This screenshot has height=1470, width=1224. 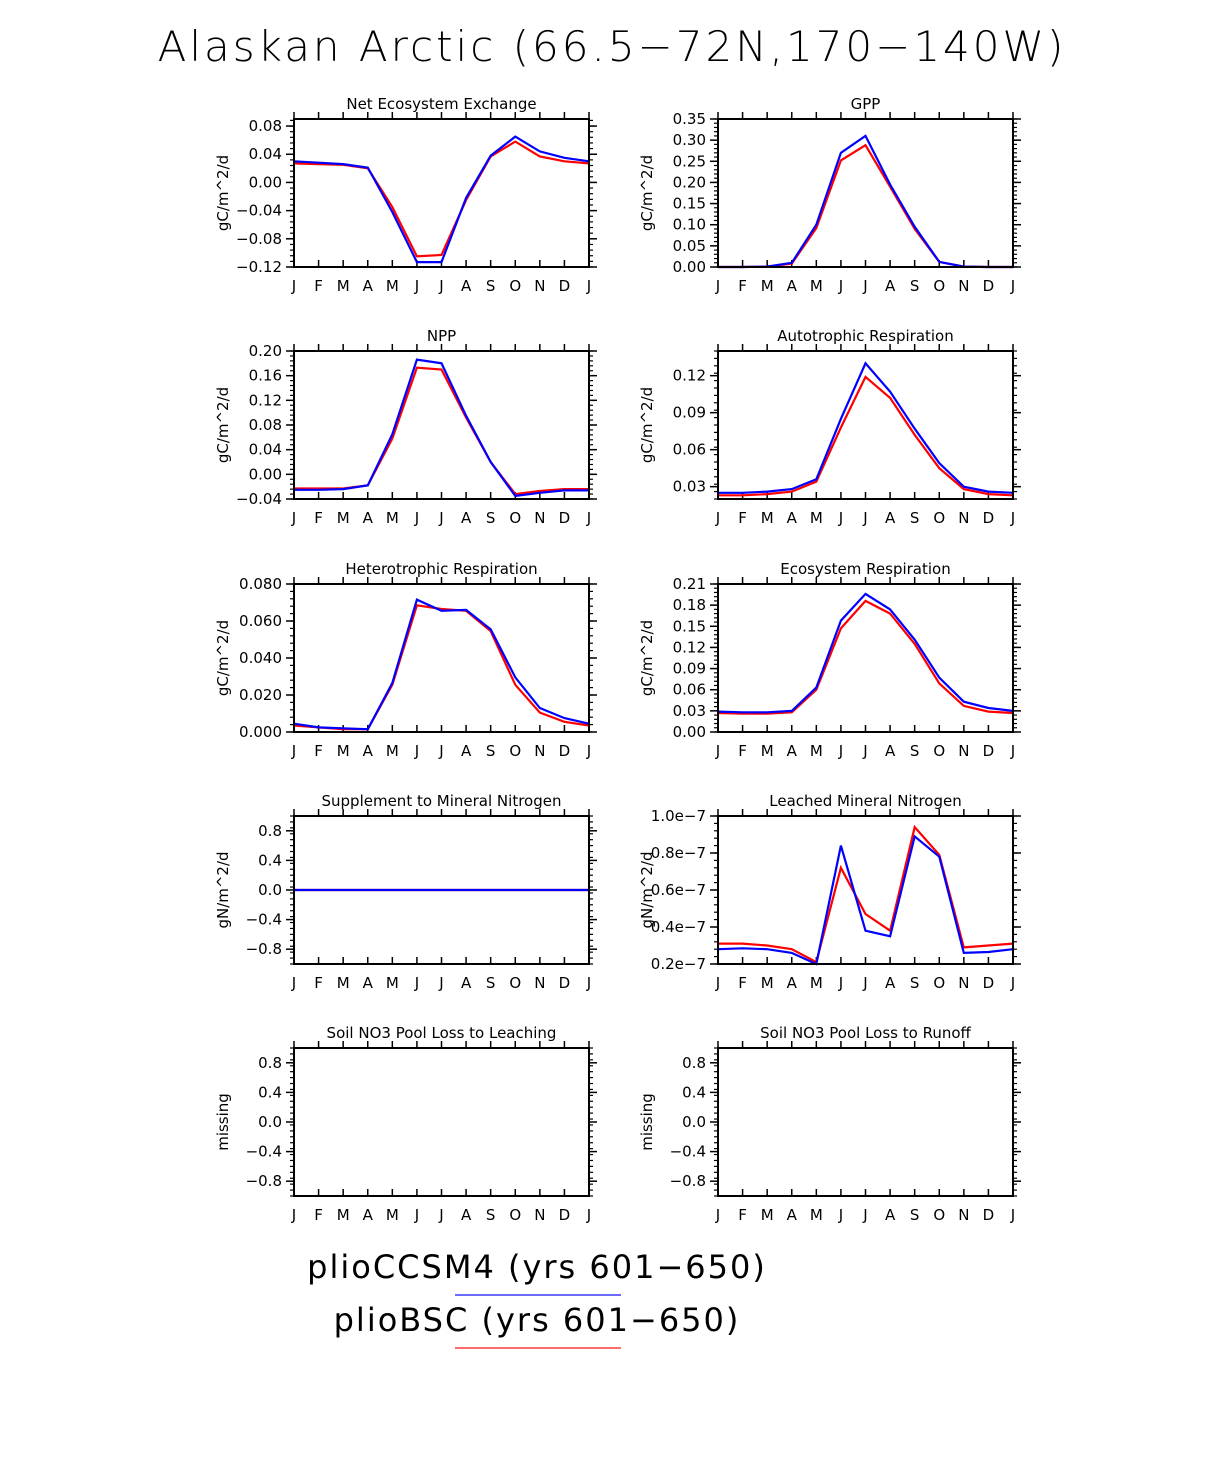 What do you see at coordinates (538, 1348) in the screenshot?
I see `legend-line-pliobsc` at bounding box center [538, 1348].